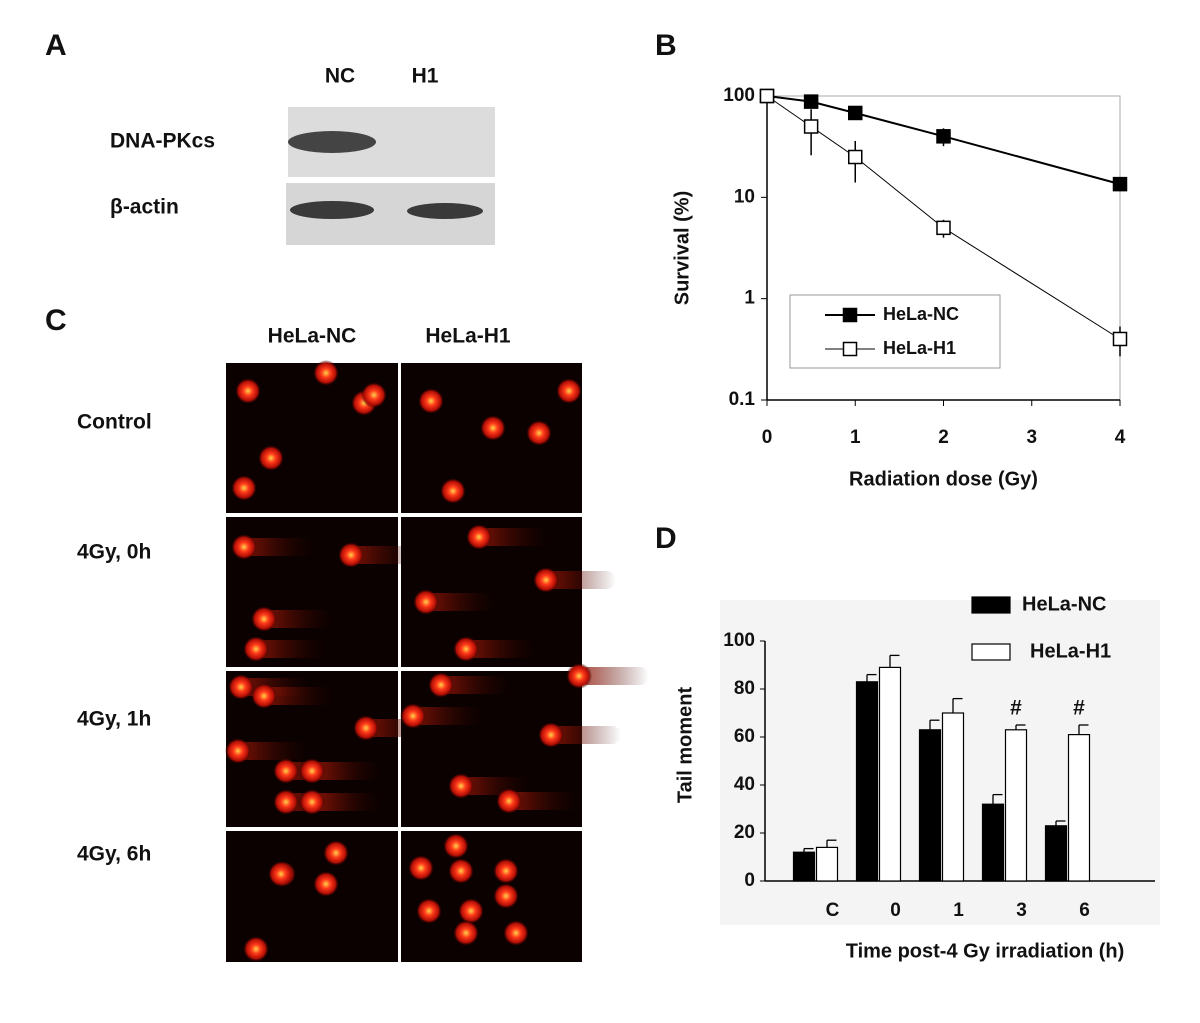 The height and width of the screenshot is (1023, 1200). What do you see at coordinates (162, 141) in the screenshot?
I see `blot-row: DNA-PKcs` at bounding box center [162, 141].